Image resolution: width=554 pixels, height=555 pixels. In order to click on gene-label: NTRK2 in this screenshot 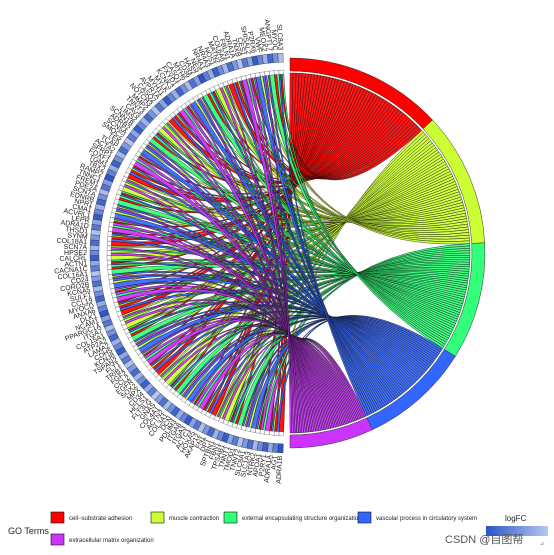, I will do `click(252, 464)`.